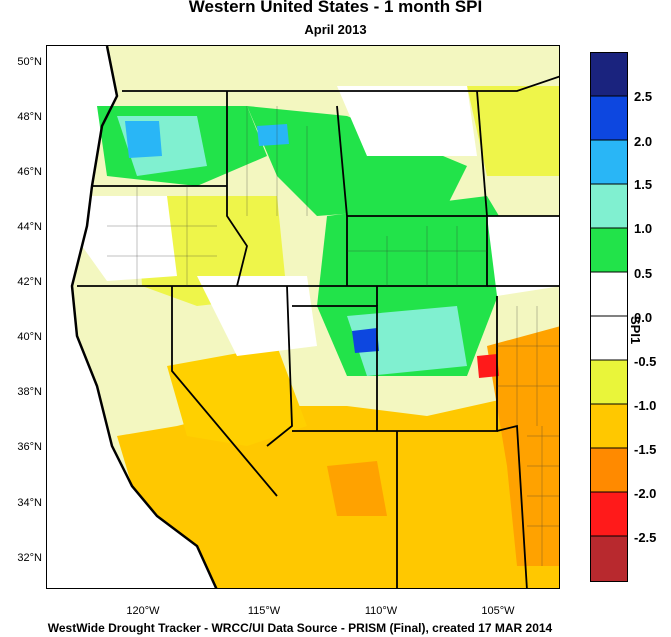 This screenshot has height=637, width=671. What do you see at coordinates (643, 184) in the screenshot?
I see `colorbar-label-1-5: 1.5` at bounding box center [643, 184].